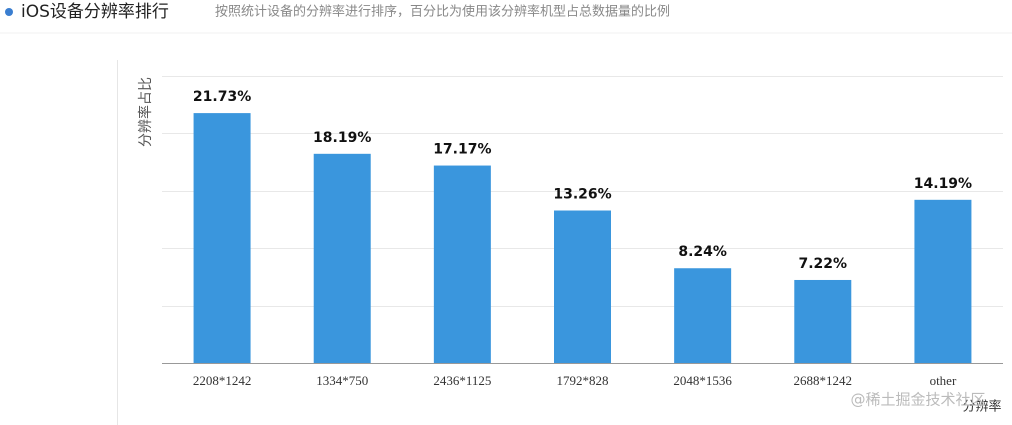 This screenshot has width=1012, height=425. What do you see at coordinates (222, 380) in the screenshot?
I see `x-tick-label: 2208*1242` at bounding box center [222, 380].